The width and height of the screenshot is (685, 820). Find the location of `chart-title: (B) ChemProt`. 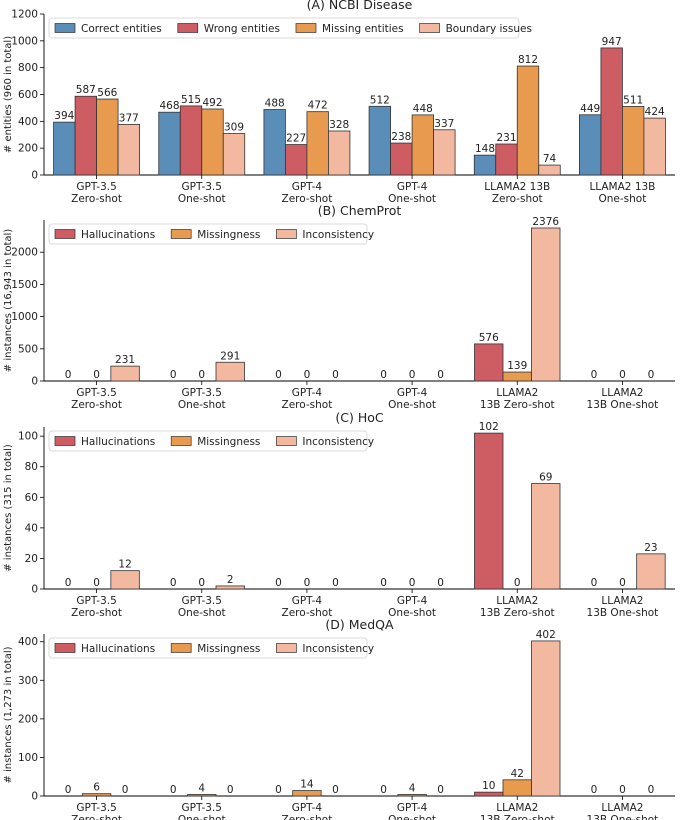

chart-title: (B) ChemProt is located at coordinates (360, 210).